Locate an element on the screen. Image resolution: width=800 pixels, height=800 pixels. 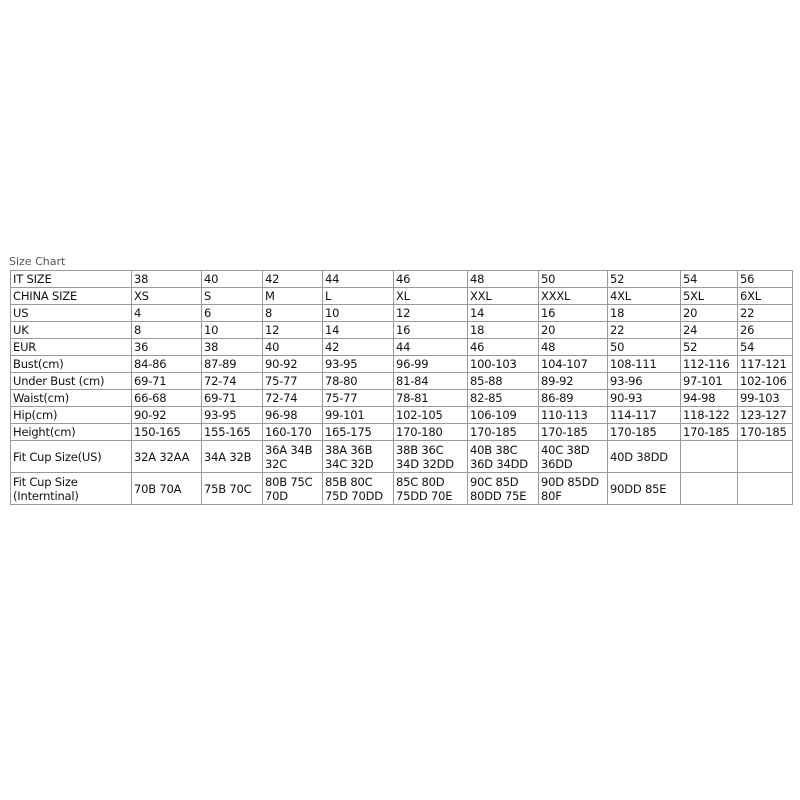
table-cell: 90C 85D 80DD 75E is located at coordinates (503, 488).